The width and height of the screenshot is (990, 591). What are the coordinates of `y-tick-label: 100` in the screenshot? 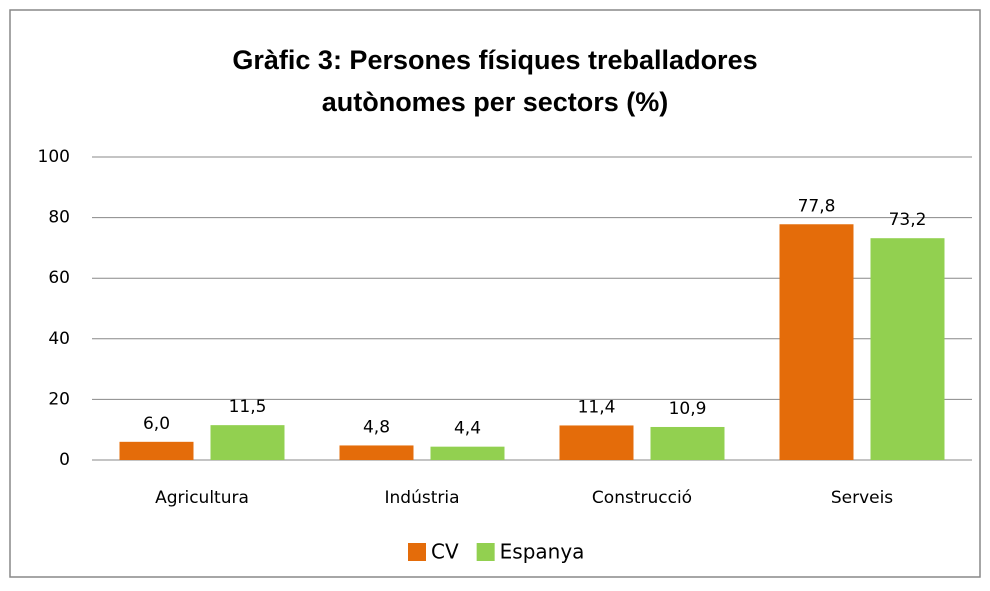 It's located at (54, 157).